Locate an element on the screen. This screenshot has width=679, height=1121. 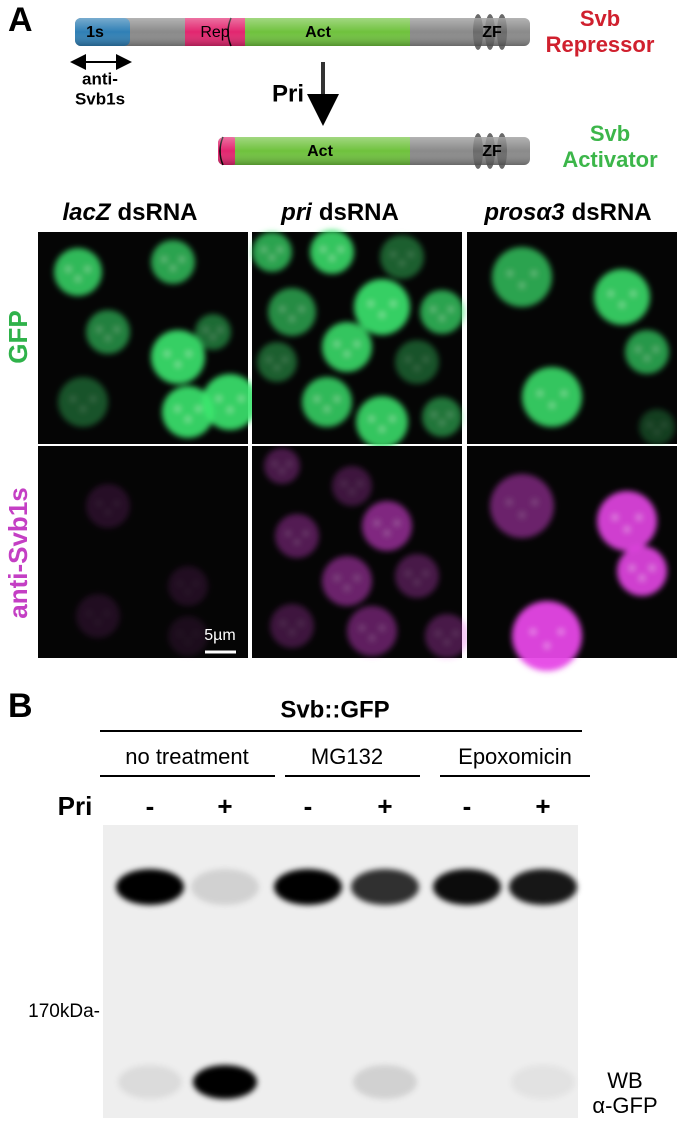
antibody-label: WB is located at coordinates (624, 1080).